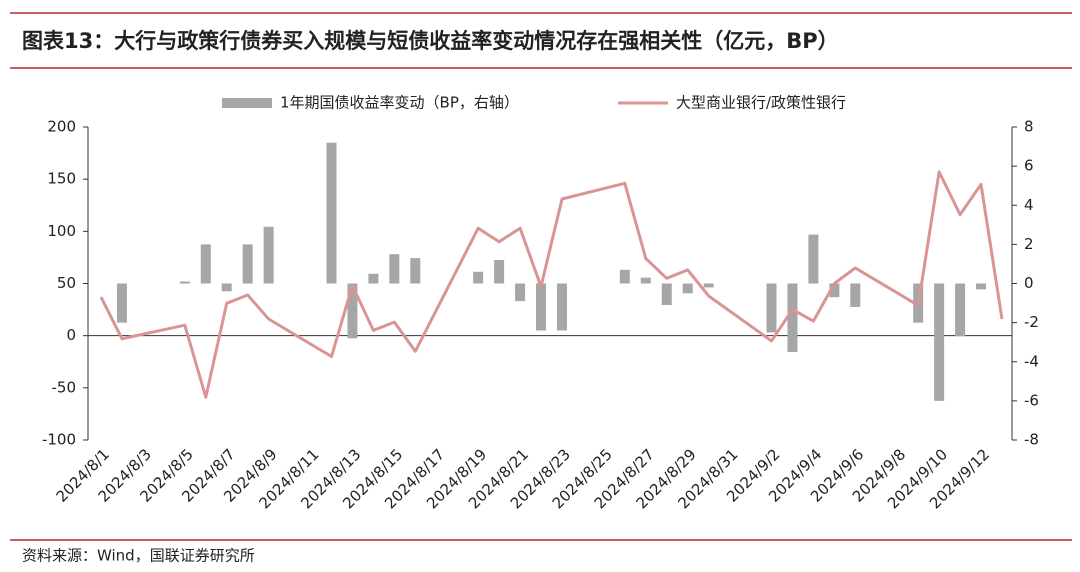 The image size is (1080, 572). I want to click on y-tick-label: 50, so click(66, 283).